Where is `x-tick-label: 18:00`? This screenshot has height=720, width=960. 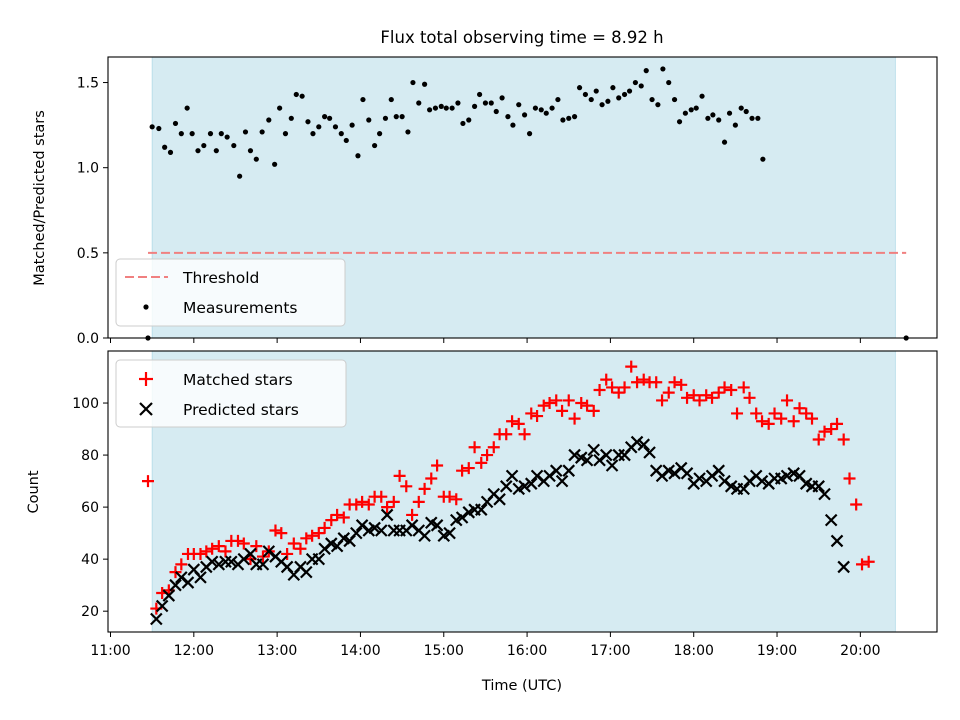 x-tick-label: 18:00 is located at coordinates (694, 651).